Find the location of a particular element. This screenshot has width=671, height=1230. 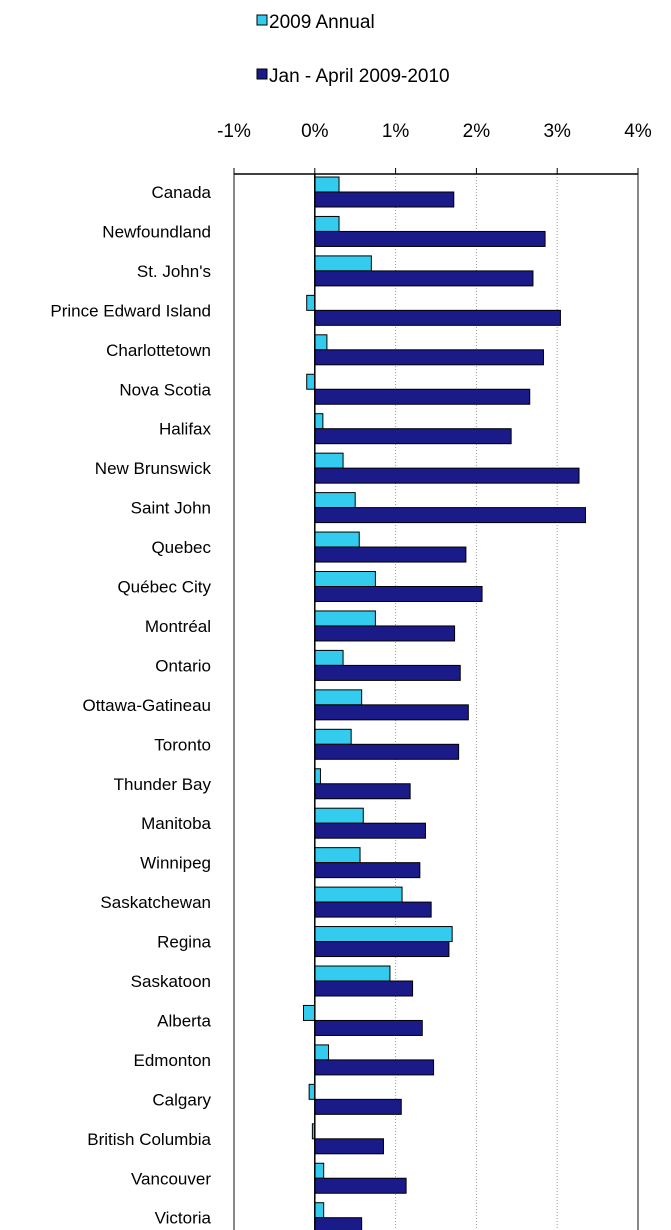

legend-label: 2009 Annual is located at coordinates (322, 22).